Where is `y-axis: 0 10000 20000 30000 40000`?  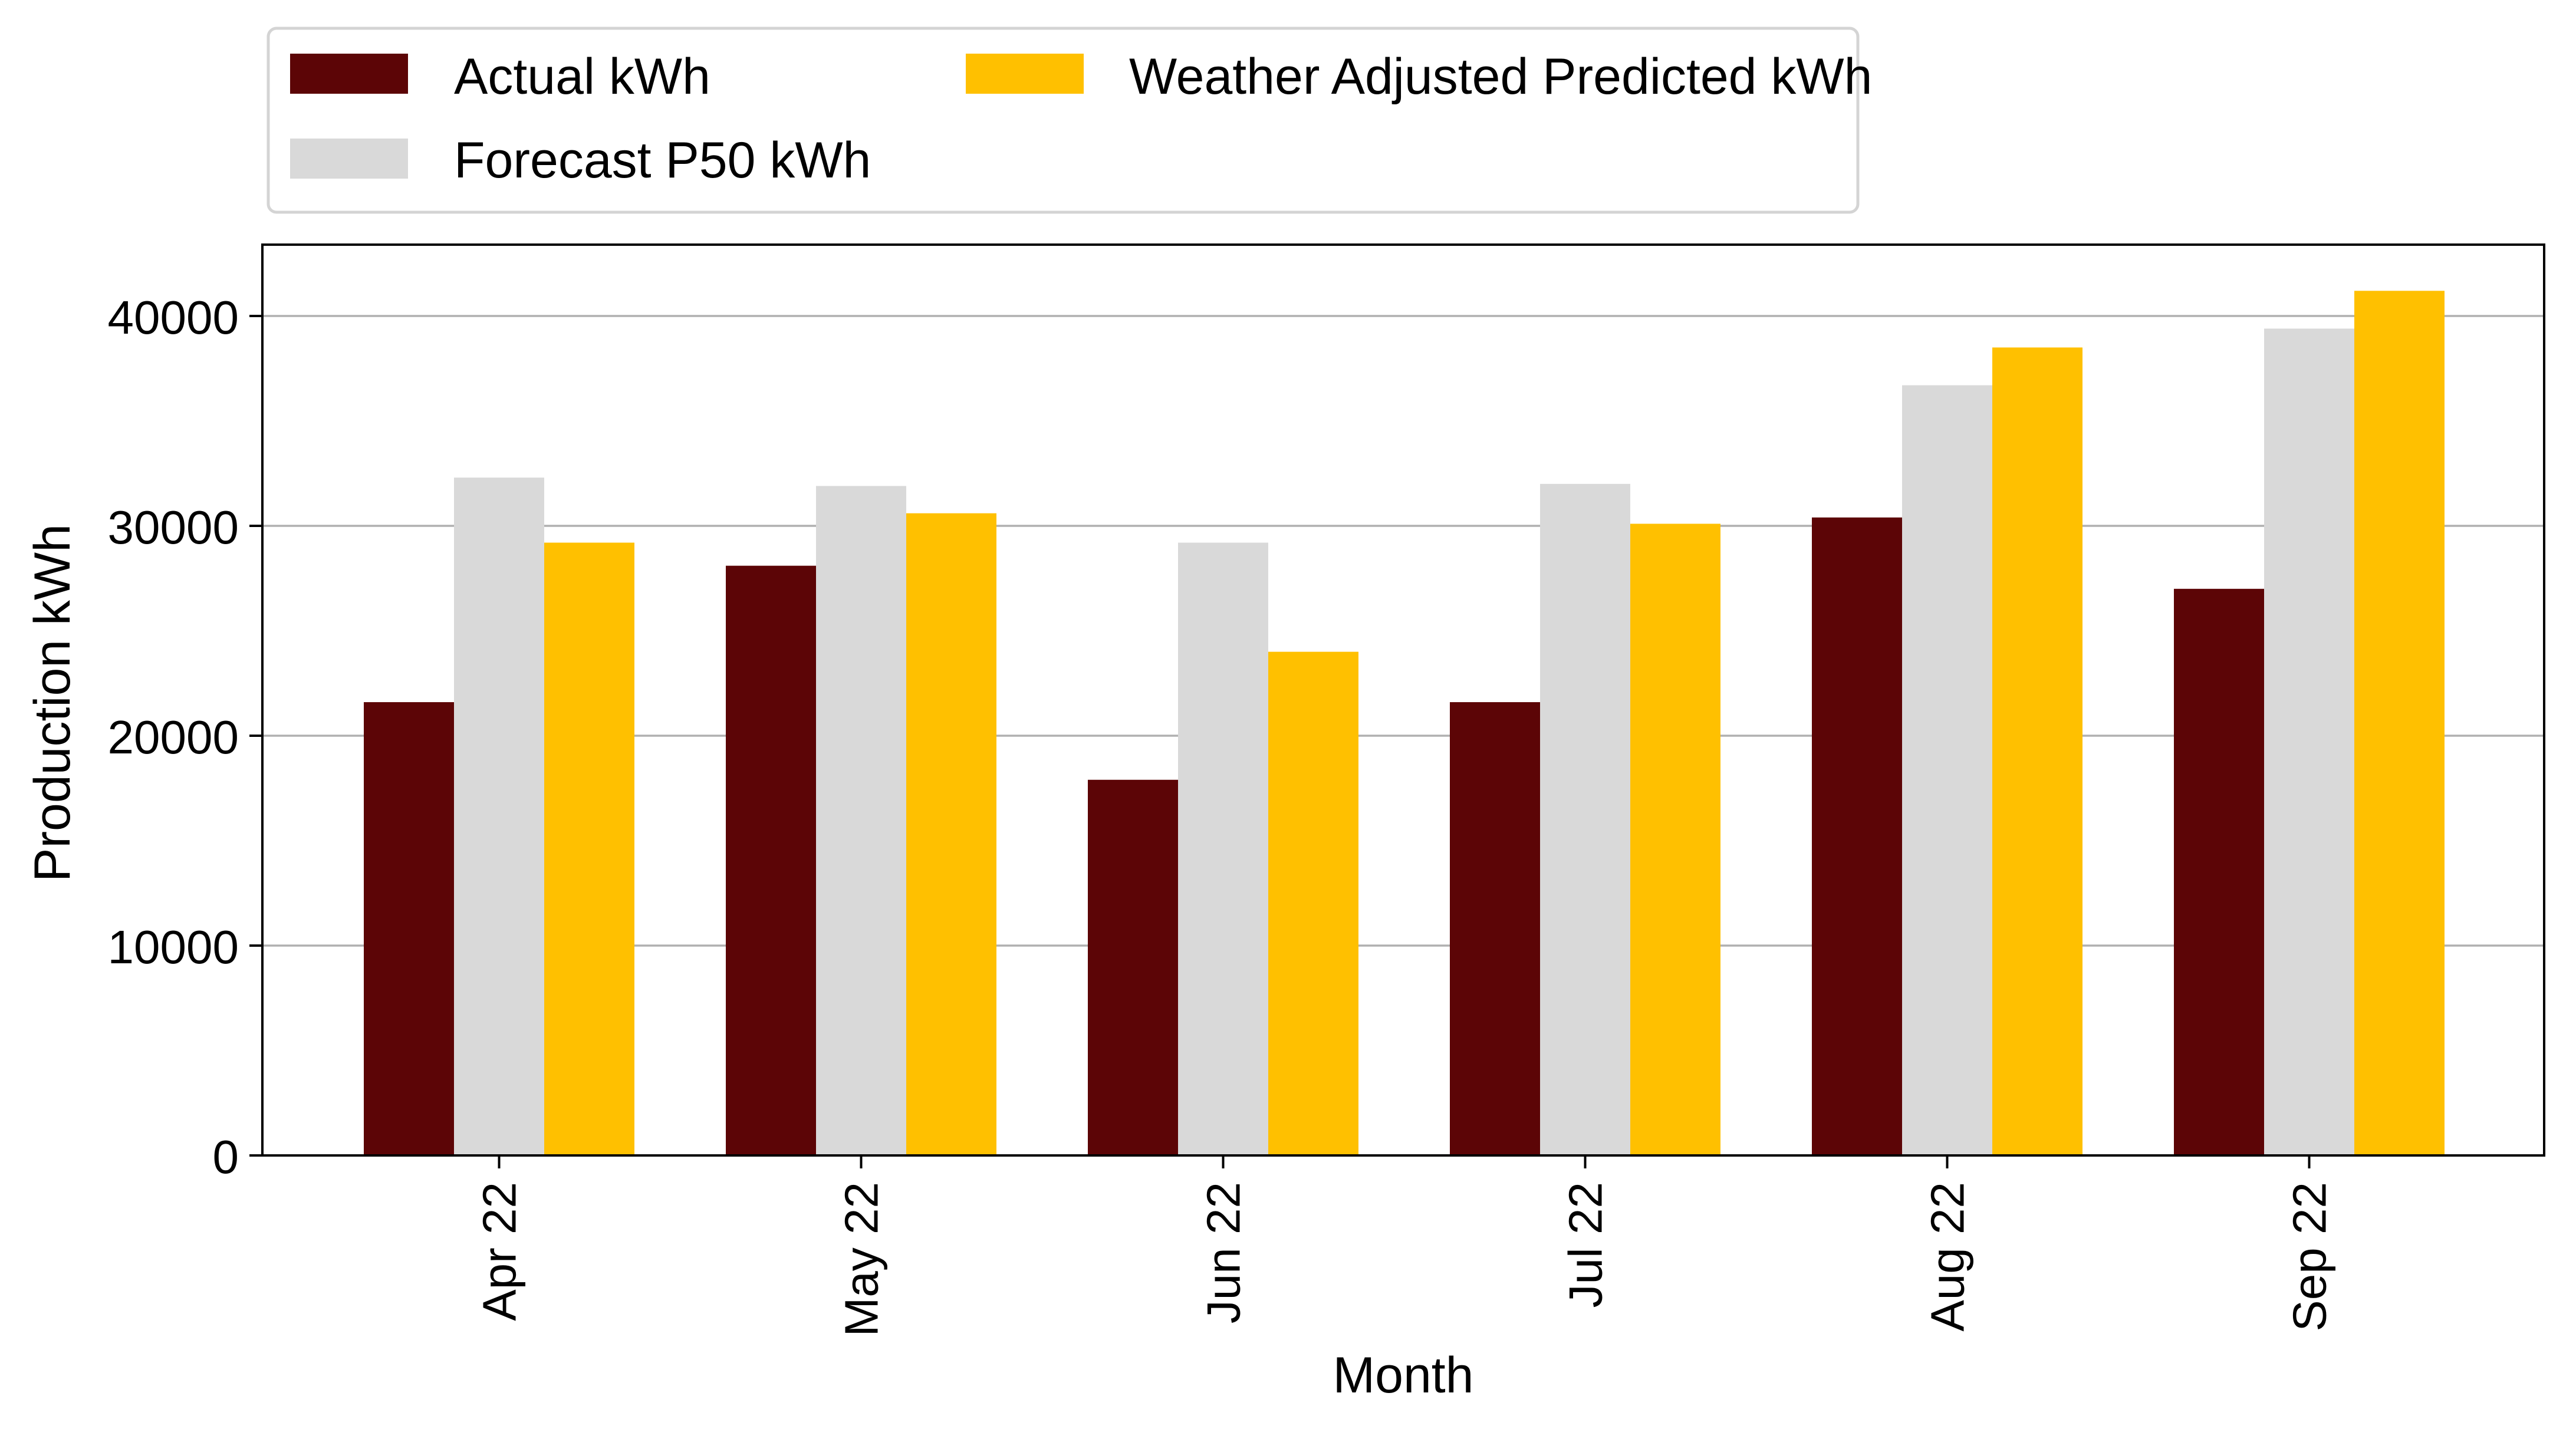
y-axis: 0 10000 20000 30000 40000 is located at coordinates (185, 737).